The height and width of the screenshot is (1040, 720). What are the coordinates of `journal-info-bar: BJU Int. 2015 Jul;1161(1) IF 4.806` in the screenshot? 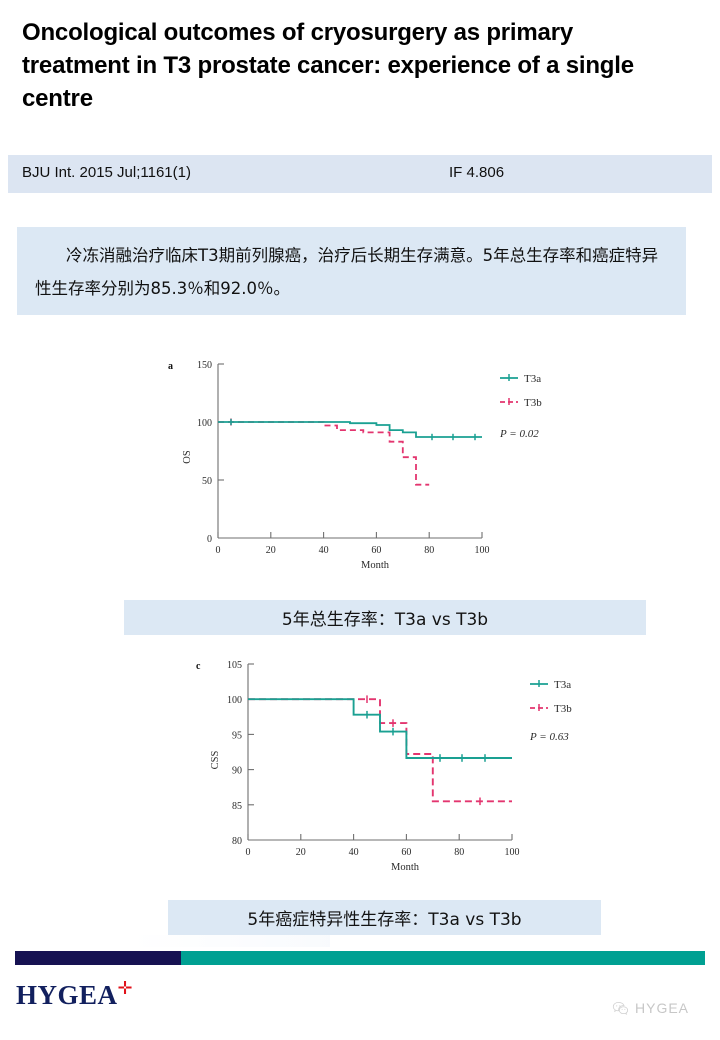 It's located at (360, 174).